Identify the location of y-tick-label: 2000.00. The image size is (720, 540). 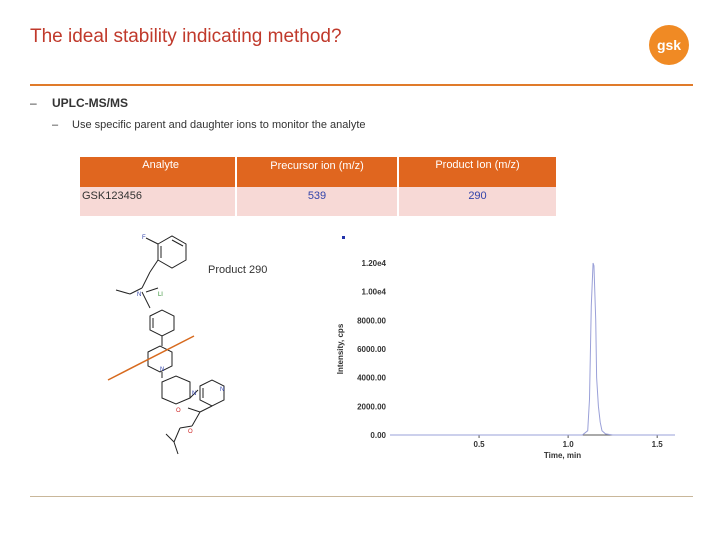
(371, 406).